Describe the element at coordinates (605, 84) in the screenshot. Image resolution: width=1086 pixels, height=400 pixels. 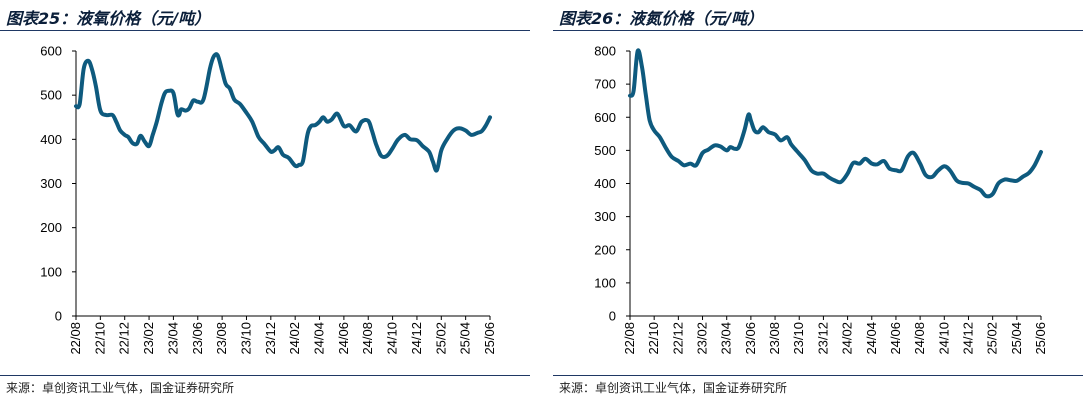
I see `y-tick-label: 700` at that location.